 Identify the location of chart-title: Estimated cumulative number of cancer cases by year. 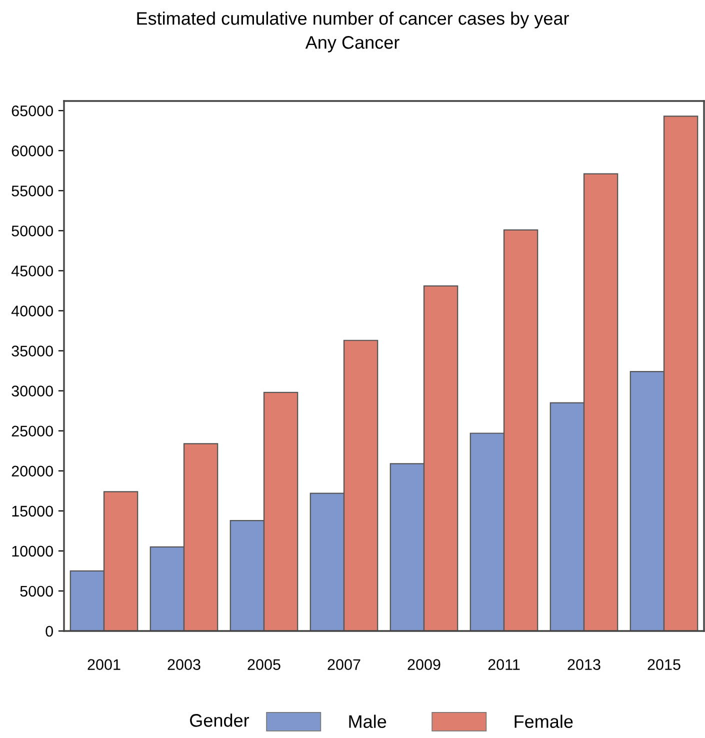
(353, 20).